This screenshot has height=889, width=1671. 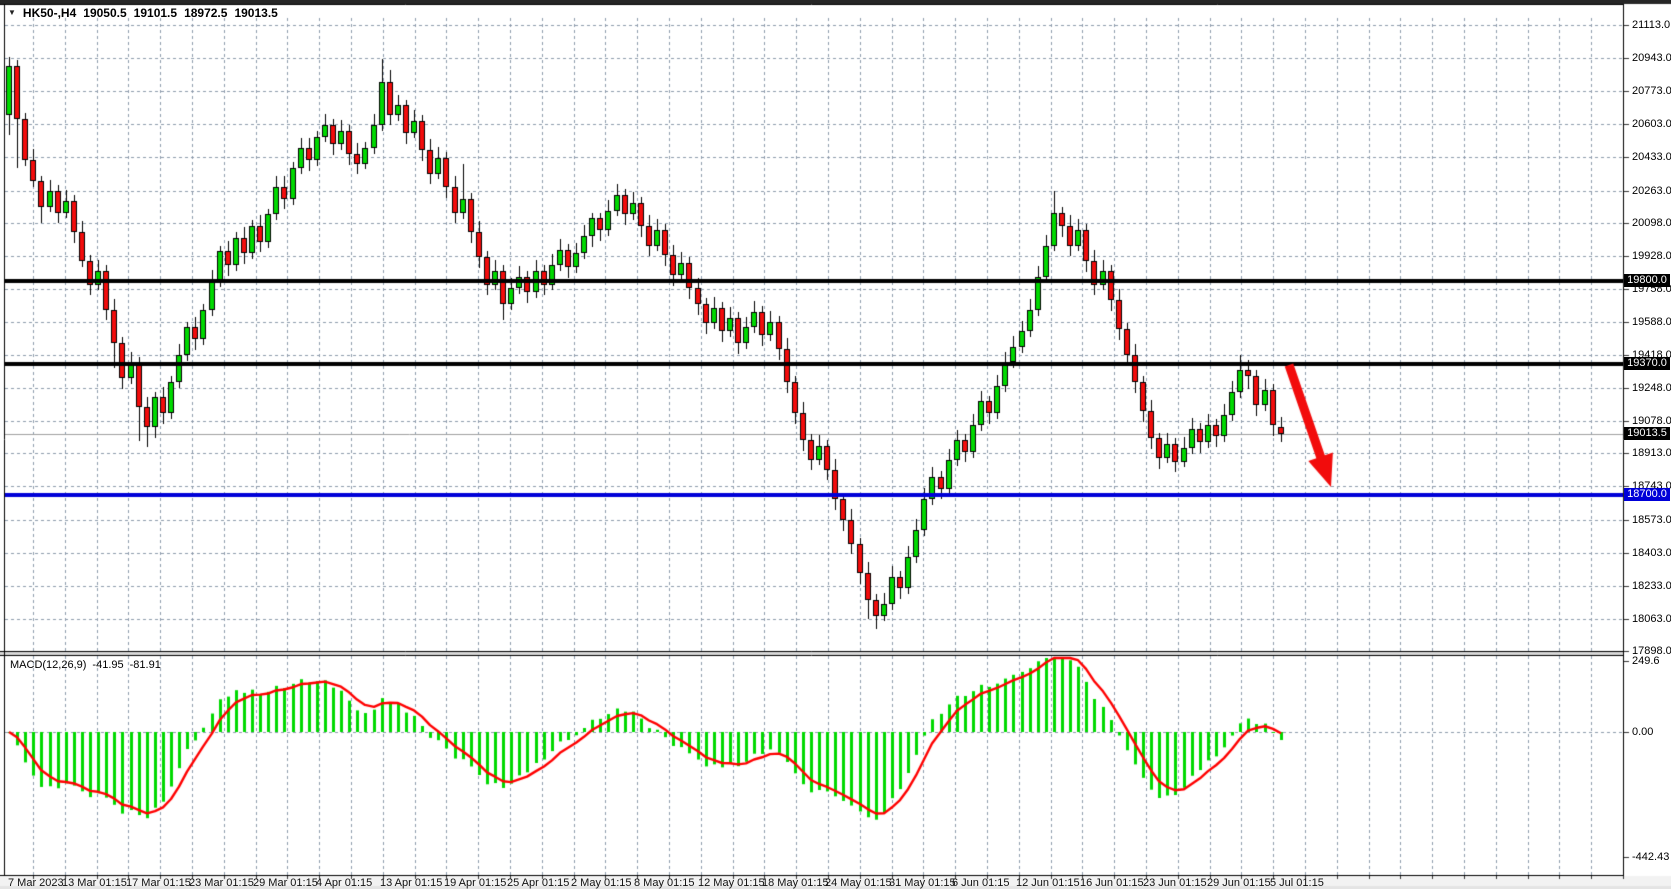 I want to click on price-axis-label: 18913.0, so click(x=1651, y=453).